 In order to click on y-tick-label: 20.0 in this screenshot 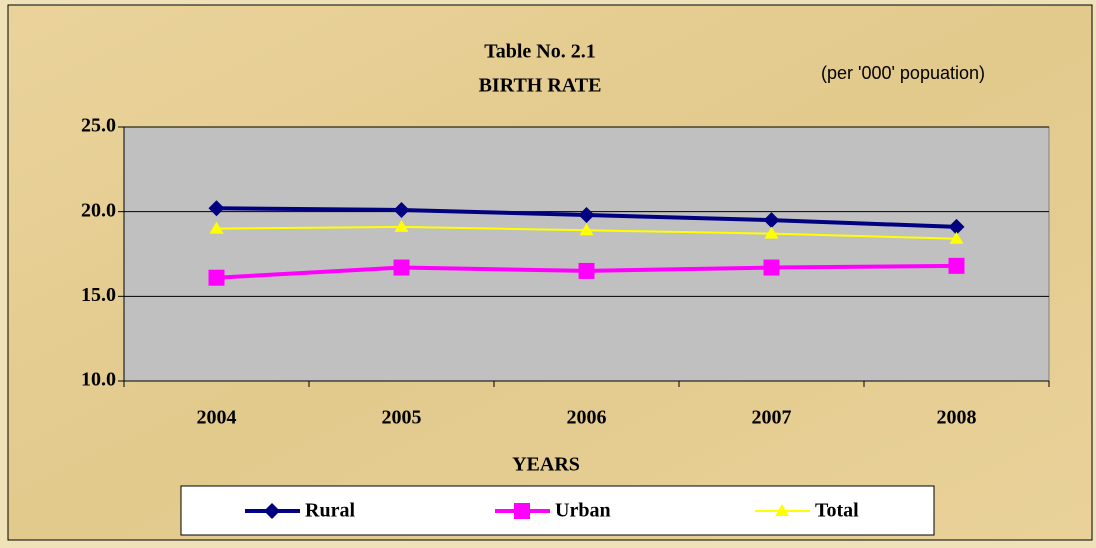, I will do `click(98, 210)`.